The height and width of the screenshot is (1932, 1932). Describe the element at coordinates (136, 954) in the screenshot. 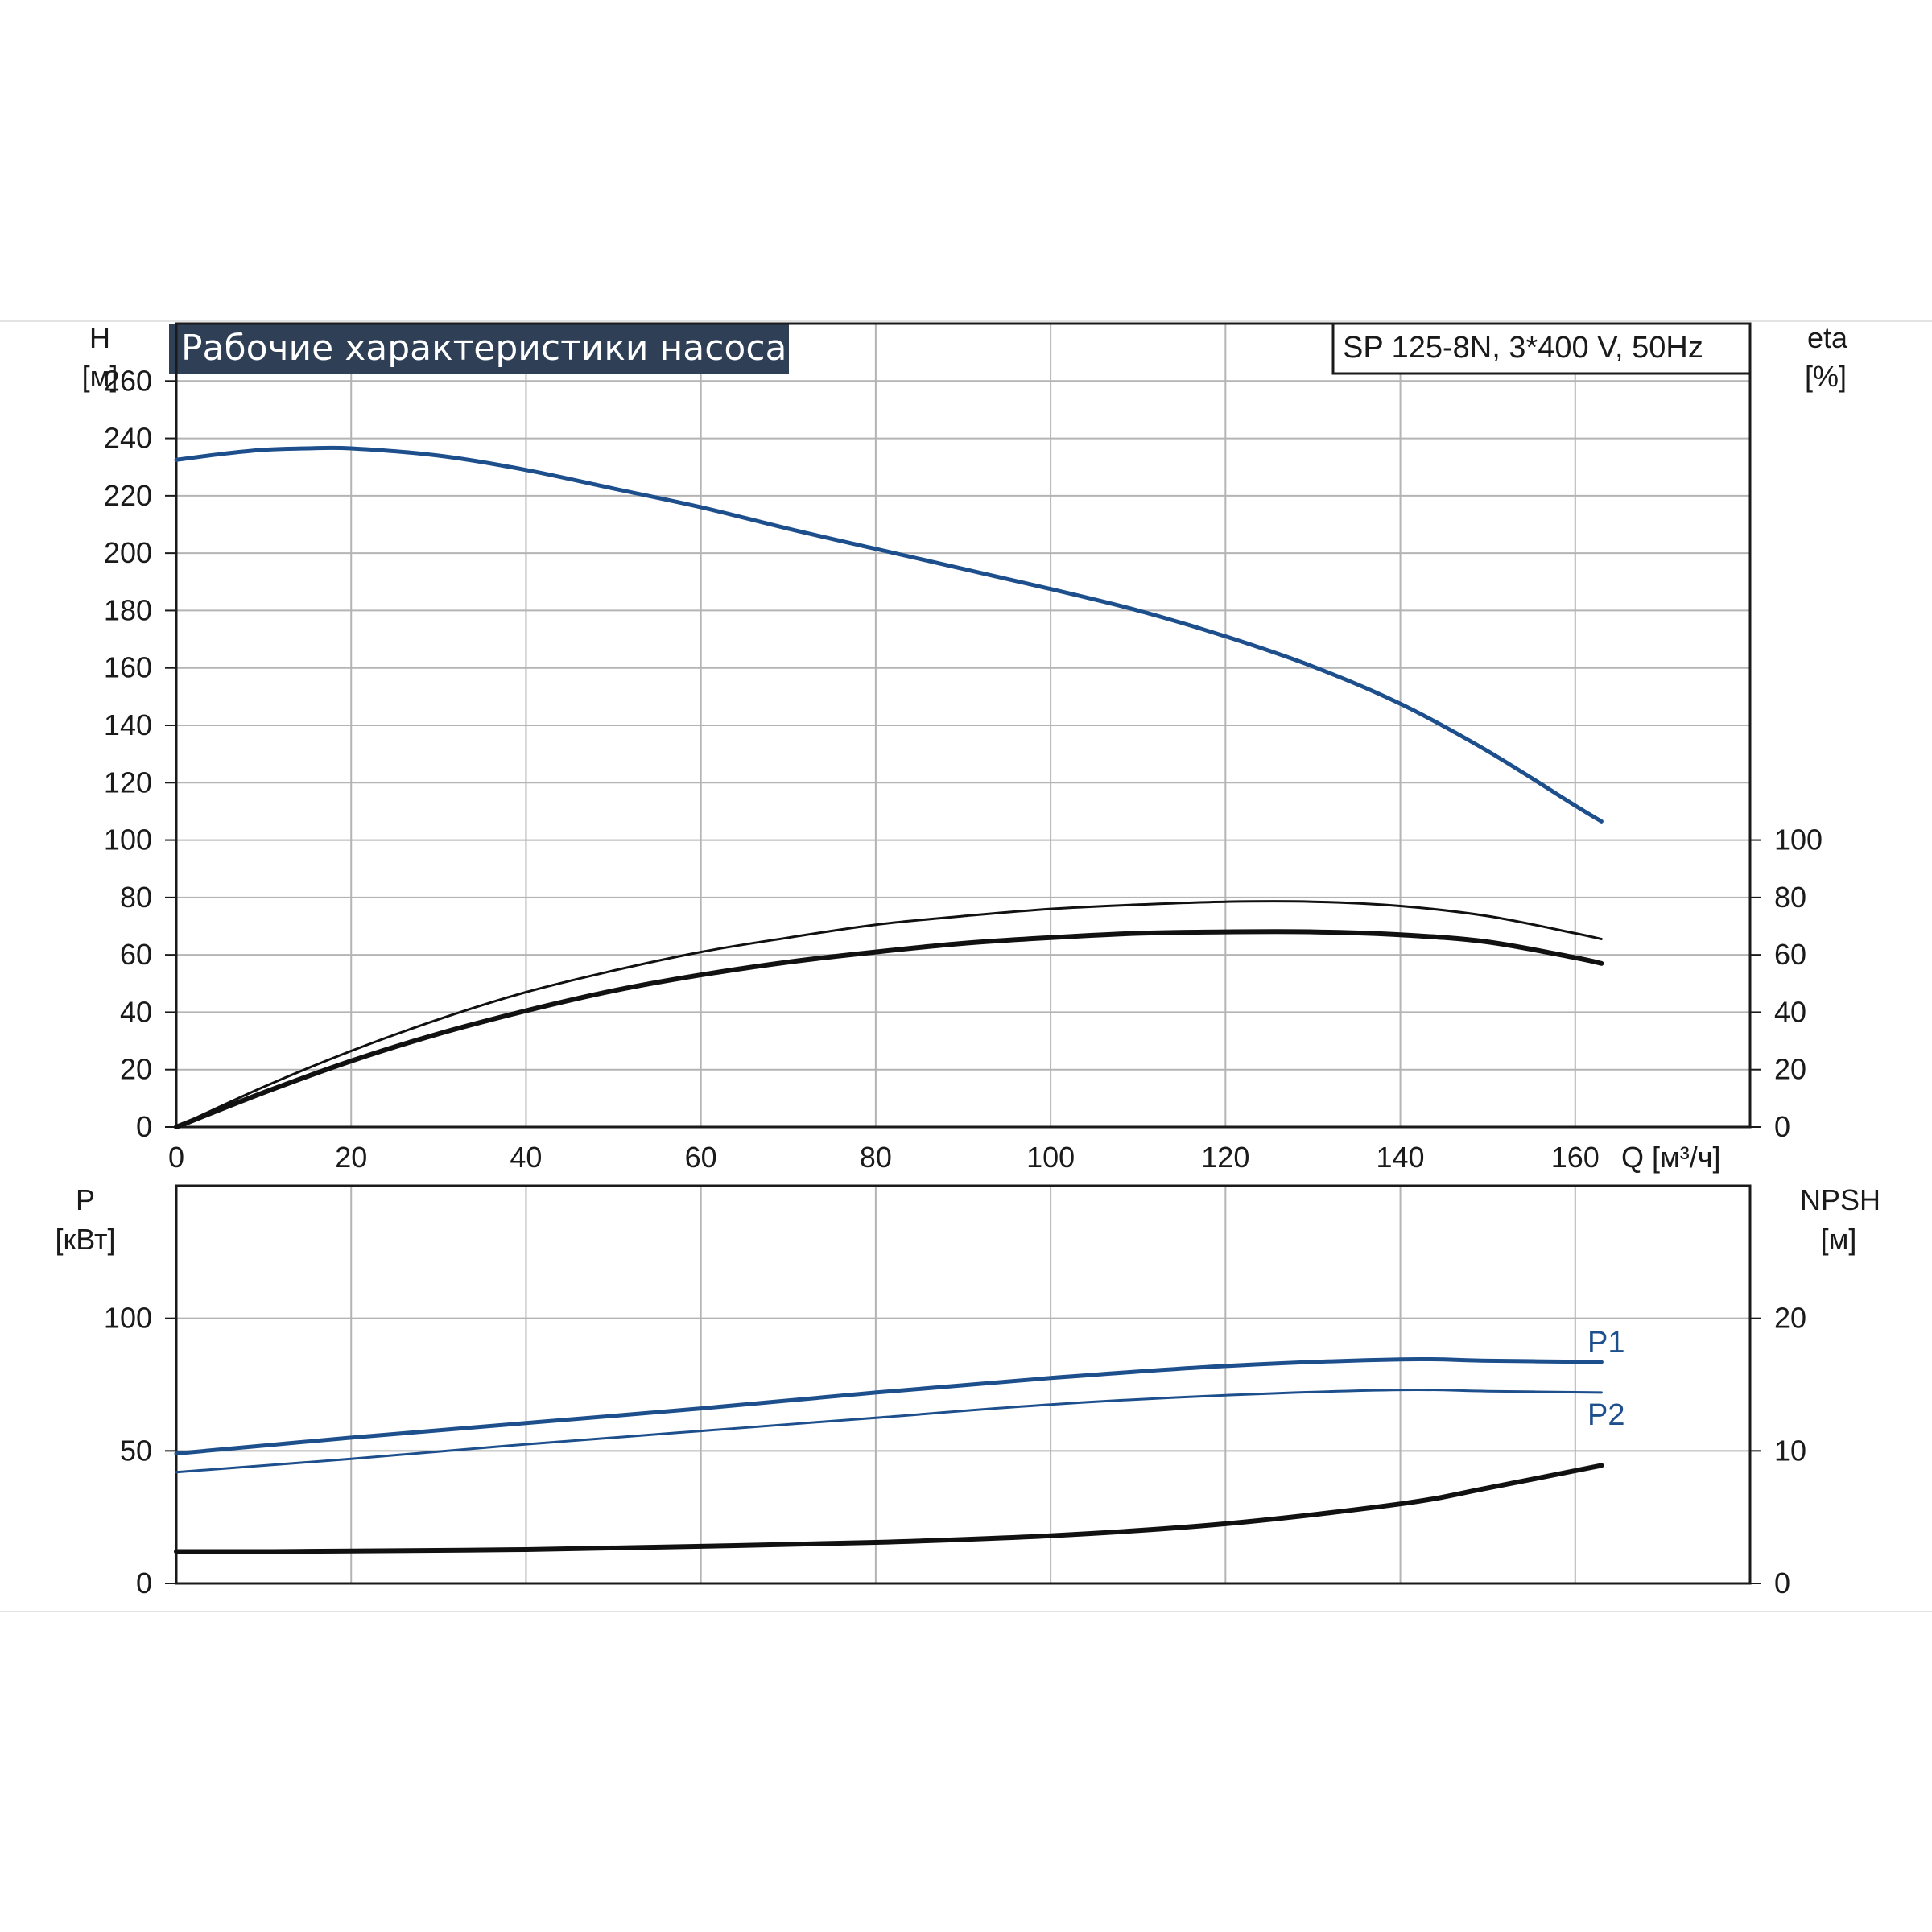

I see `y-left-tick-label: 60` at that location.